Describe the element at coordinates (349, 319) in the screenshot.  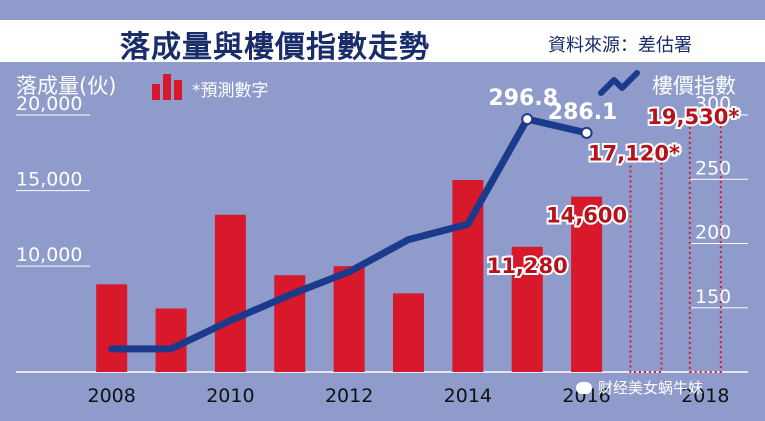
I see `bar-2012` at that location.